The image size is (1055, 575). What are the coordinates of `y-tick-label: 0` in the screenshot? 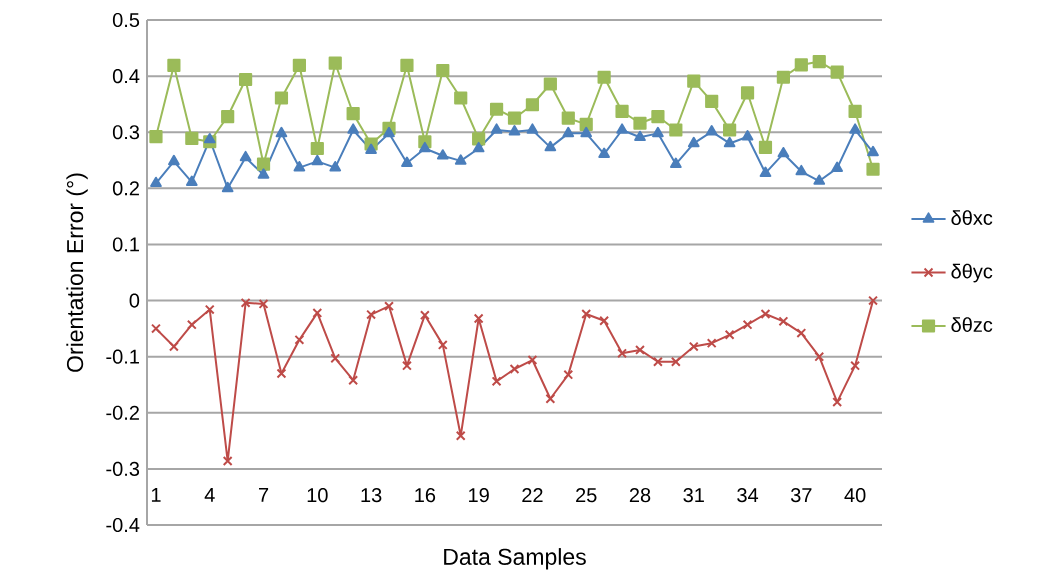 It's located at (134, 300).